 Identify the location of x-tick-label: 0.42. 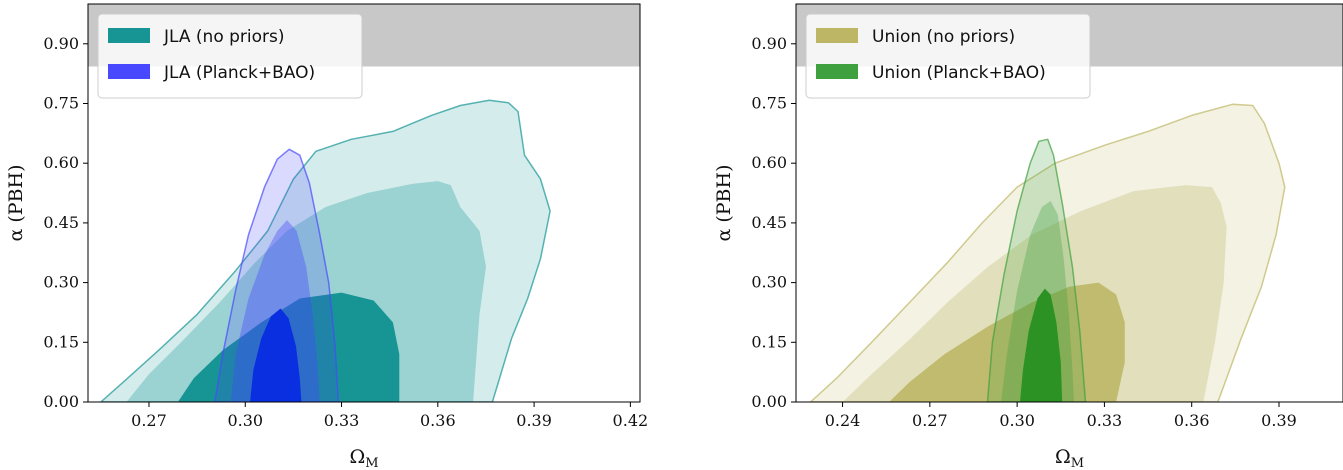
(631, 420).